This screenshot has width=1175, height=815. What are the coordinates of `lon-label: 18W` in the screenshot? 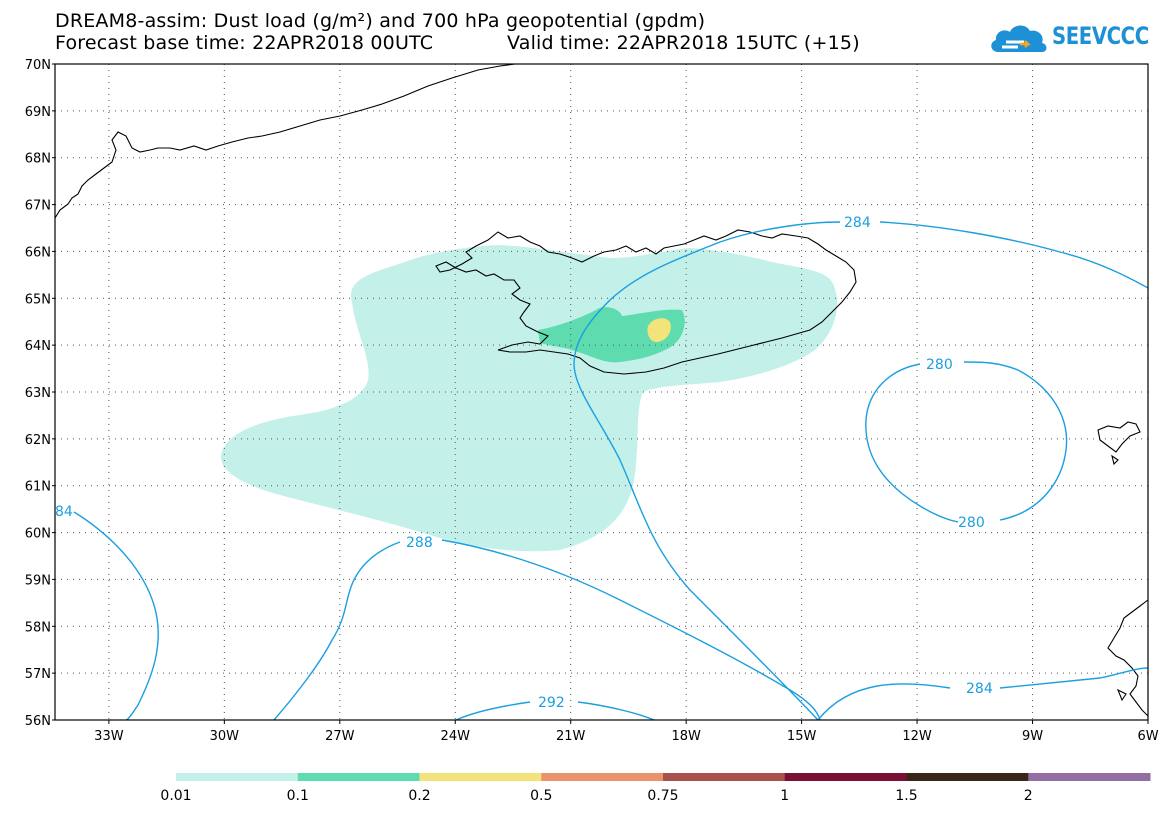 It's located at (686, 736).